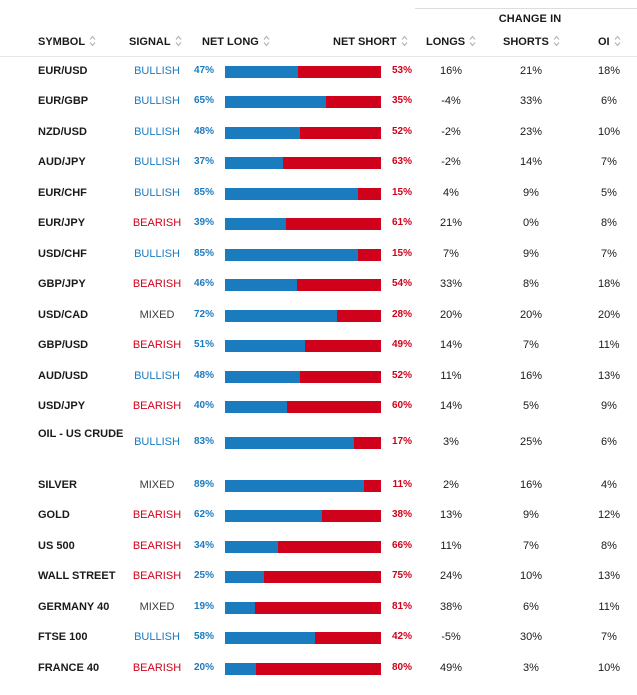 This screenshot has height=695, width=637. I want to click on symbol-link: EUR/JPY, so click(62, 223).